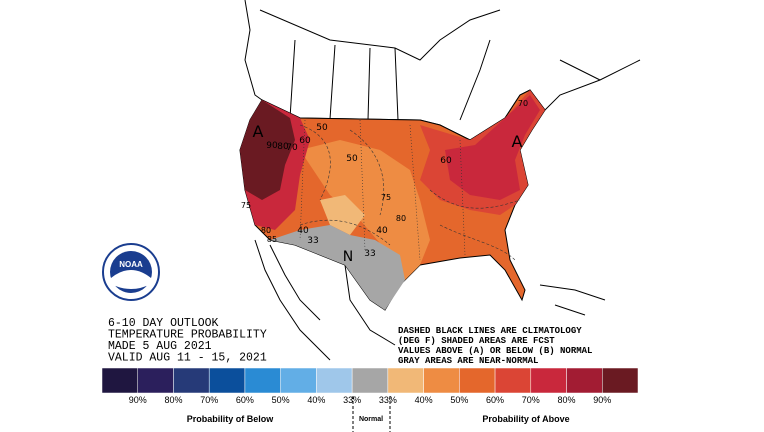  What do you see at coordinates (468, 361) in the screenshot?
I see `note-line: GRAY AREAS ARE NEAR-NORMAL` at bounding box center [468, 361].